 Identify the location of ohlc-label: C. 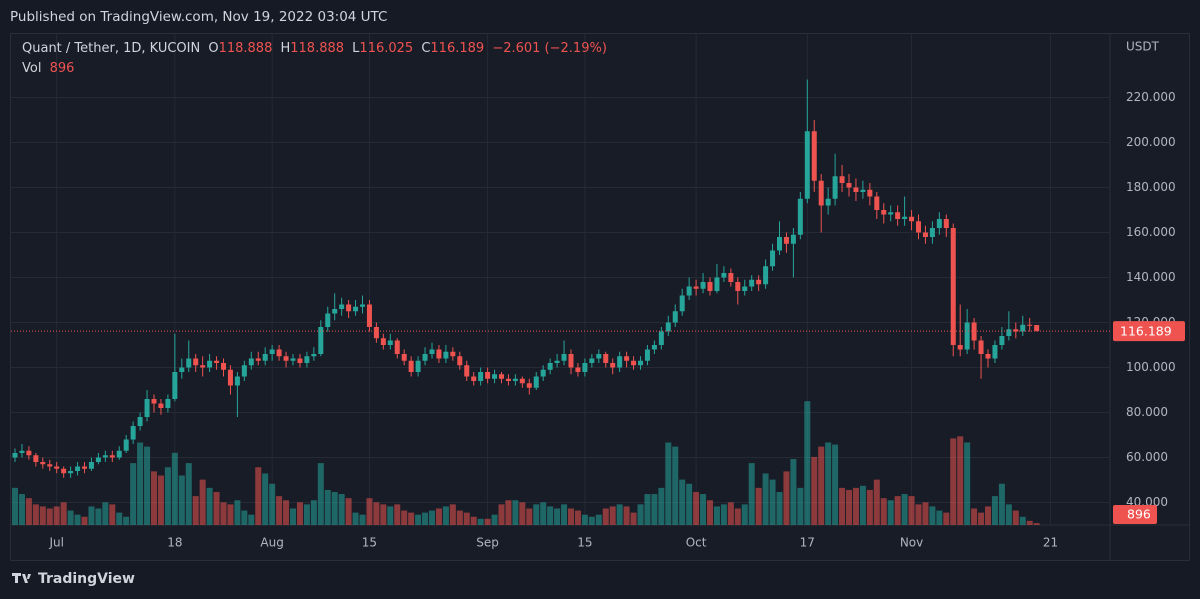
(425, 48).